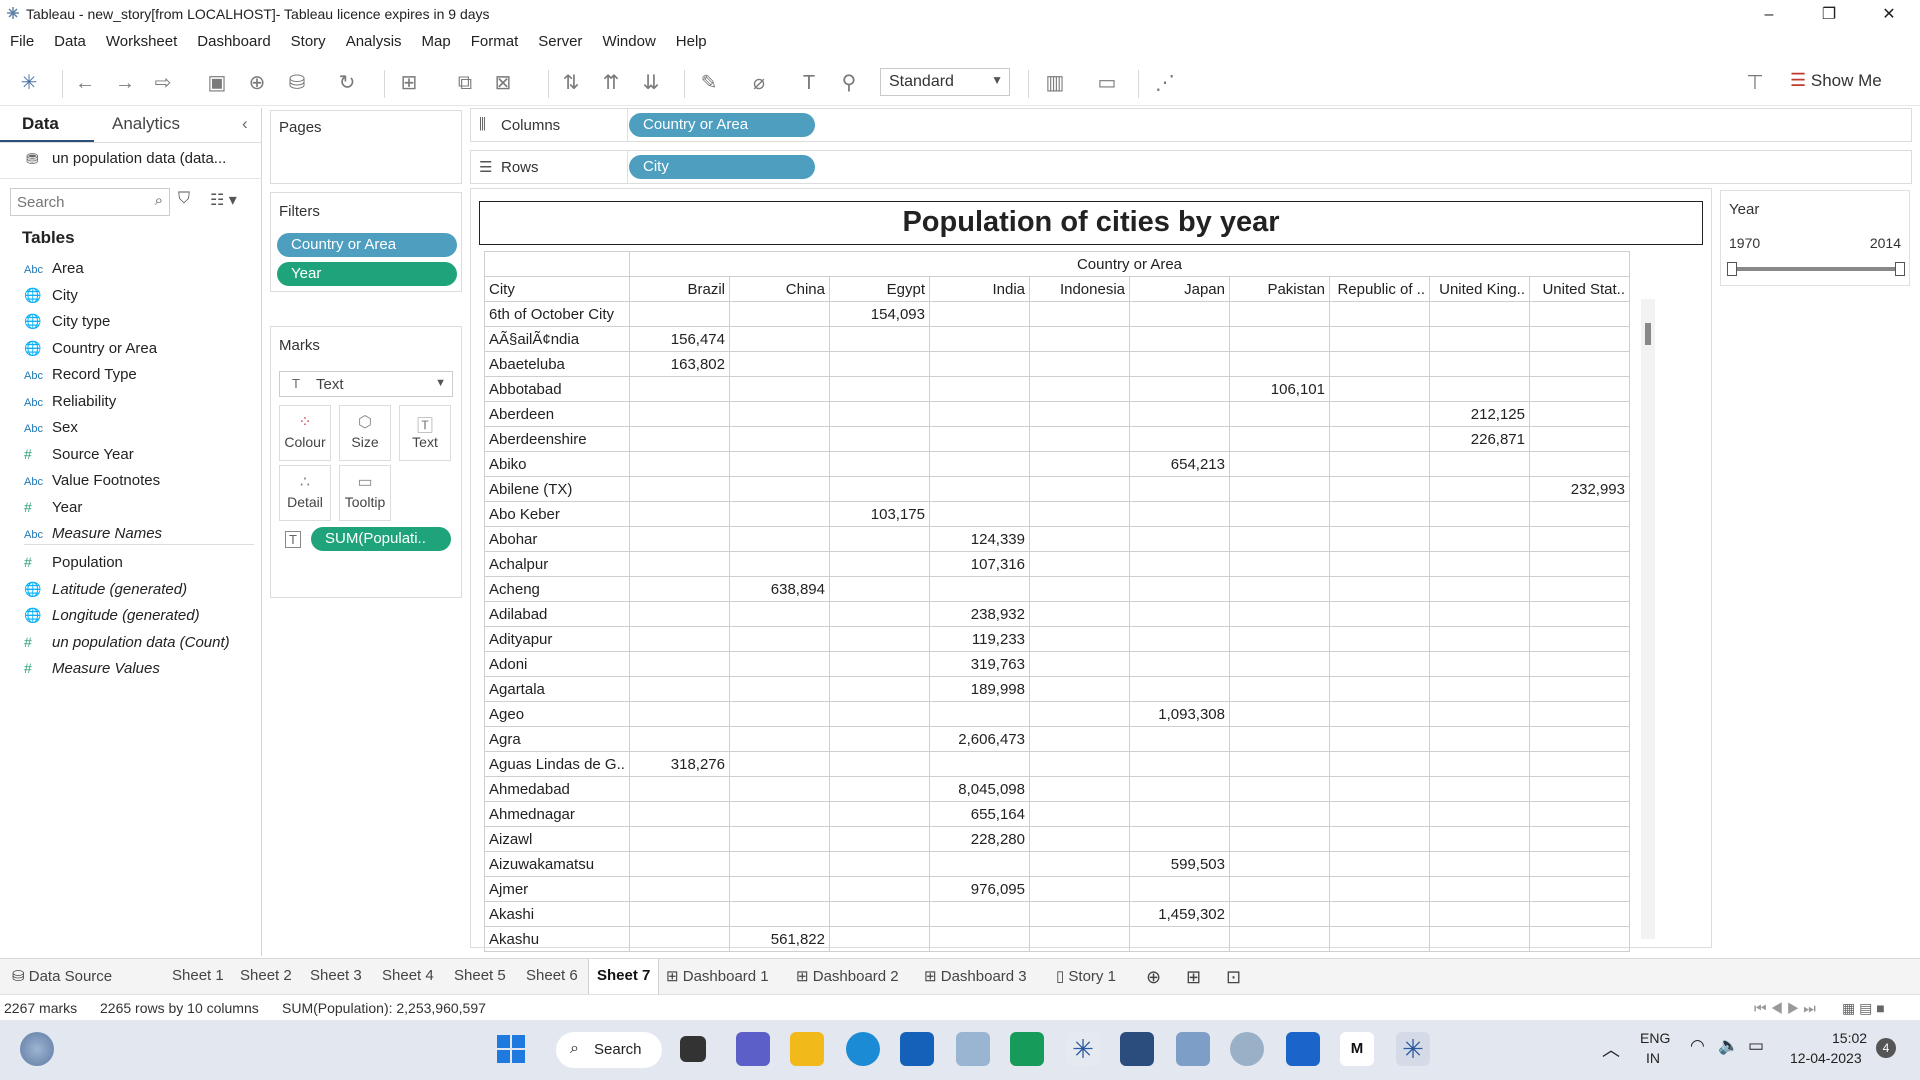  Describe the element at coordinates (557, 539) in the screenshot. I see `city-cell: Abohar` at that location.